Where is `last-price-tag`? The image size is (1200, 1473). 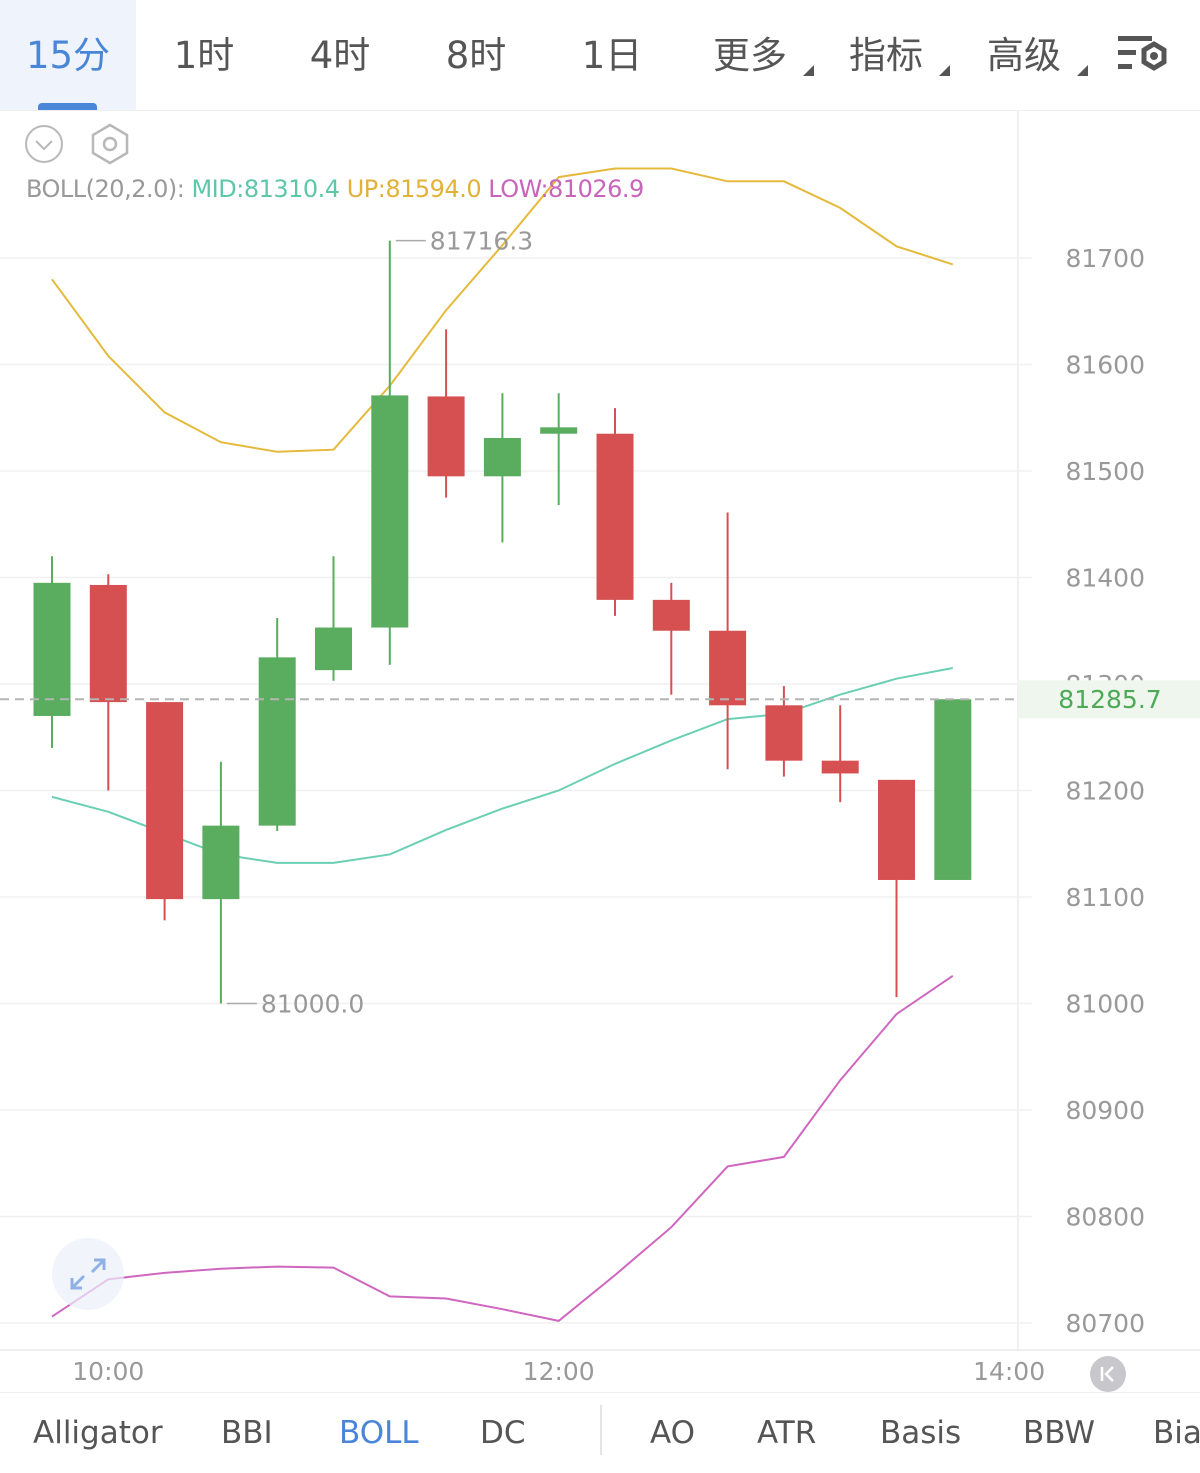
last-price-tag is located at coordinates (1109, 699).